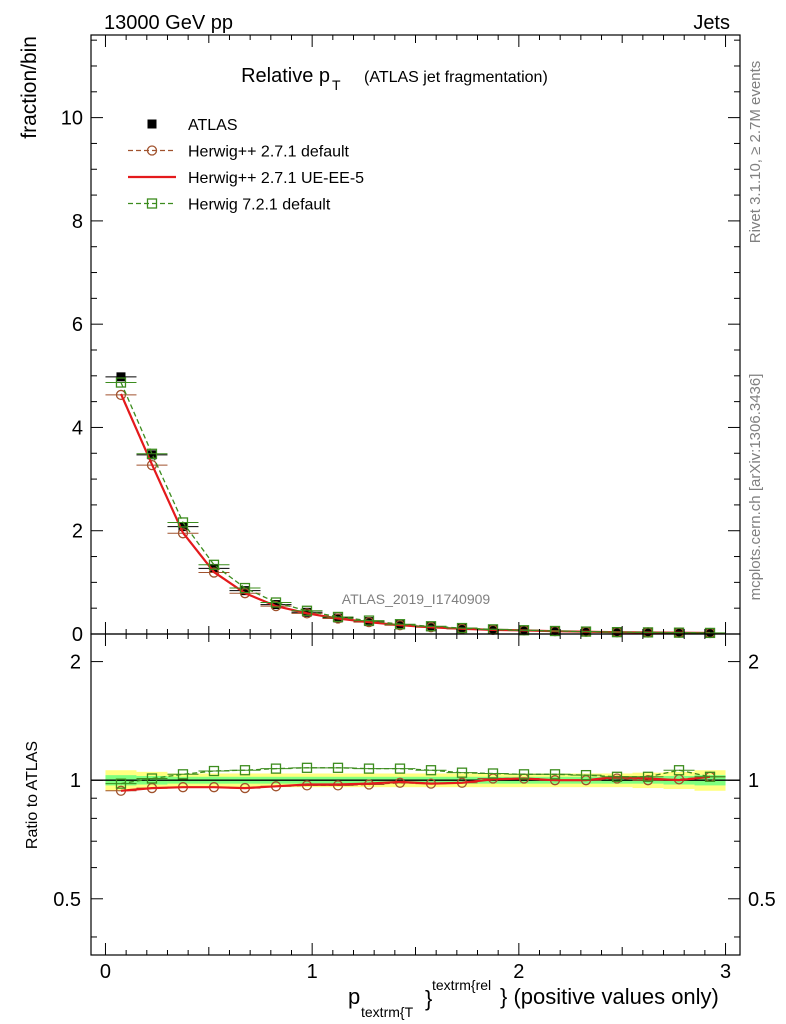 This screenshot has width=786, height=1024. Describe the element at coordinates (456, 77) in the screenshot. I see `title-suffix: (ATLAS jet fragmentation)` at that location.